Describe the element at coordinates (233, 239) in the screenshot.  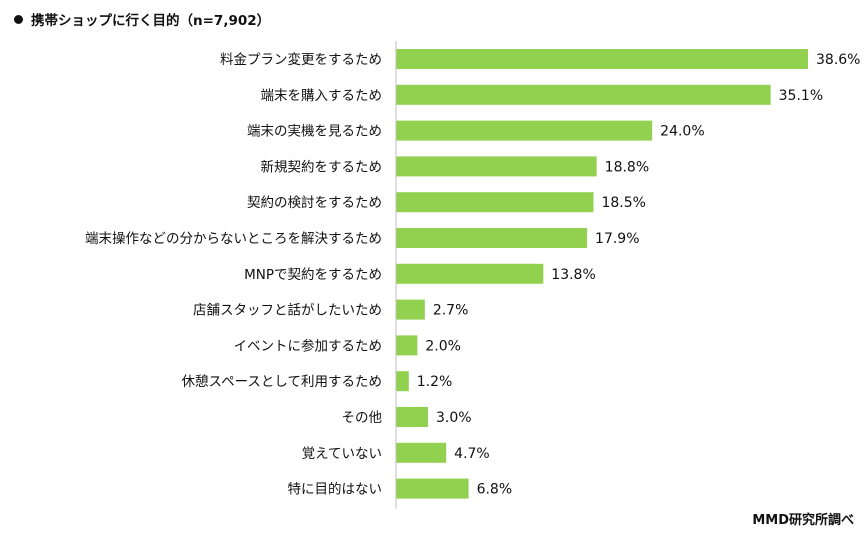
I see `category-label: 端末操作などの分からないところを解決するため` at that location.